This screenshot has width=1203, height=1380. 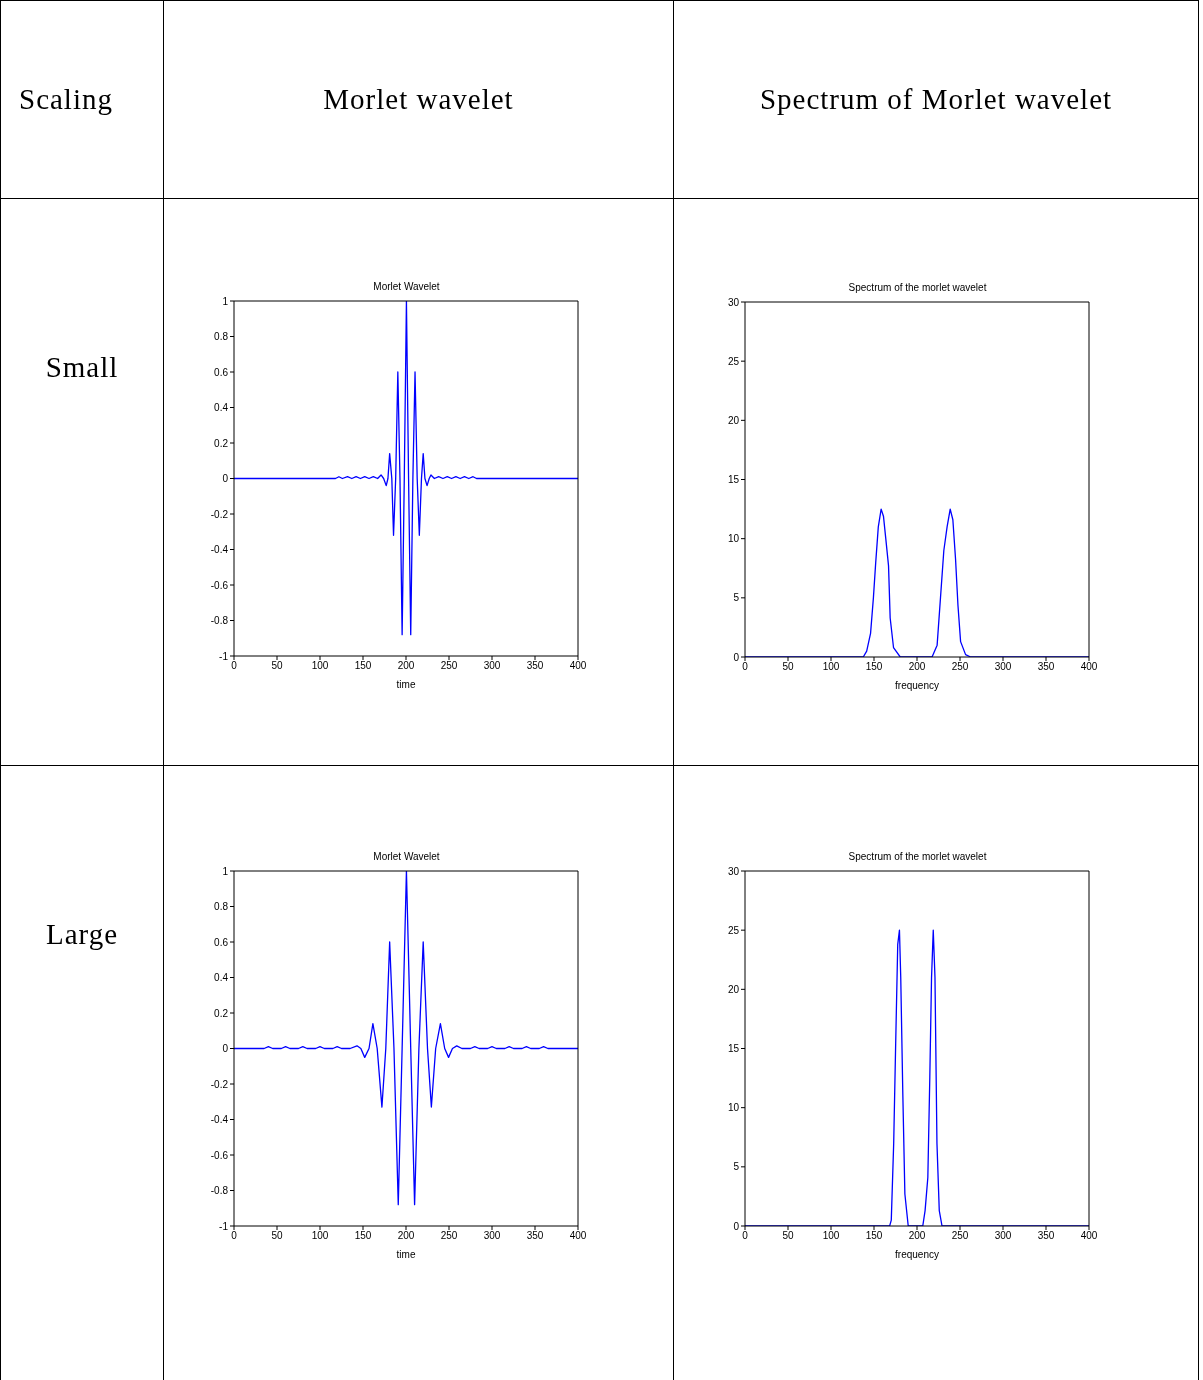 What do you see at coordinates (82, 367) in the screenshot?
I see `text: Small` at bounding box center [82, 367].